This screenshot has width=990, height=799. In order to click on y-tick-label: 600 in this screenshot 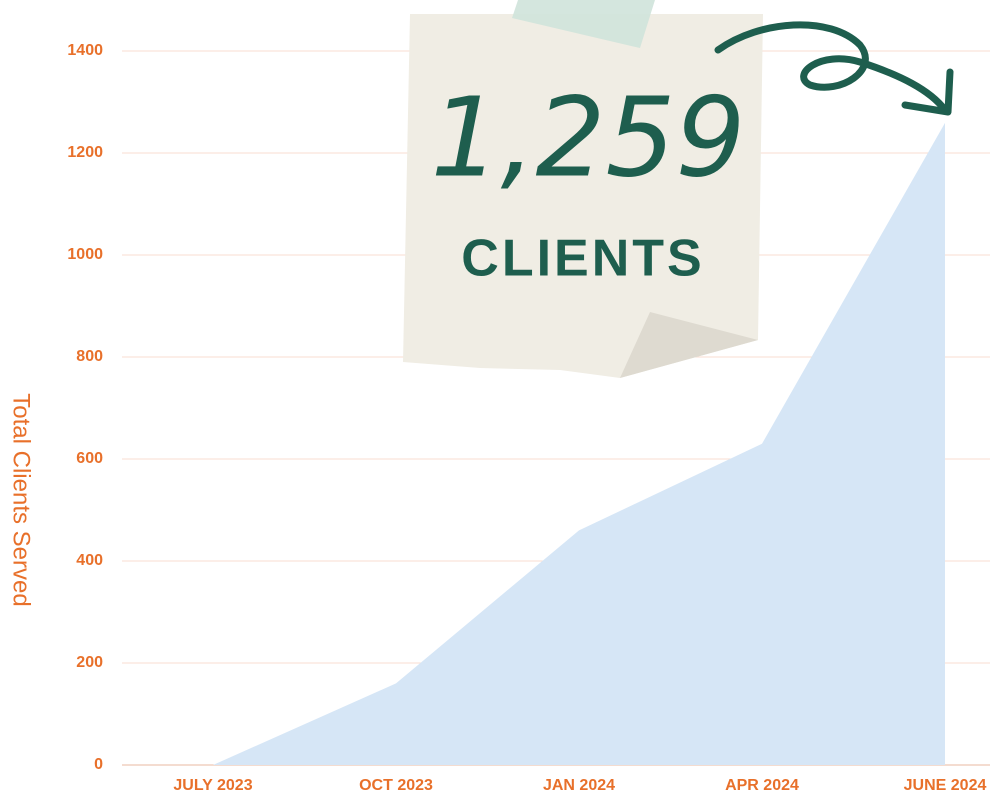, I will do `click(89, 458)`.